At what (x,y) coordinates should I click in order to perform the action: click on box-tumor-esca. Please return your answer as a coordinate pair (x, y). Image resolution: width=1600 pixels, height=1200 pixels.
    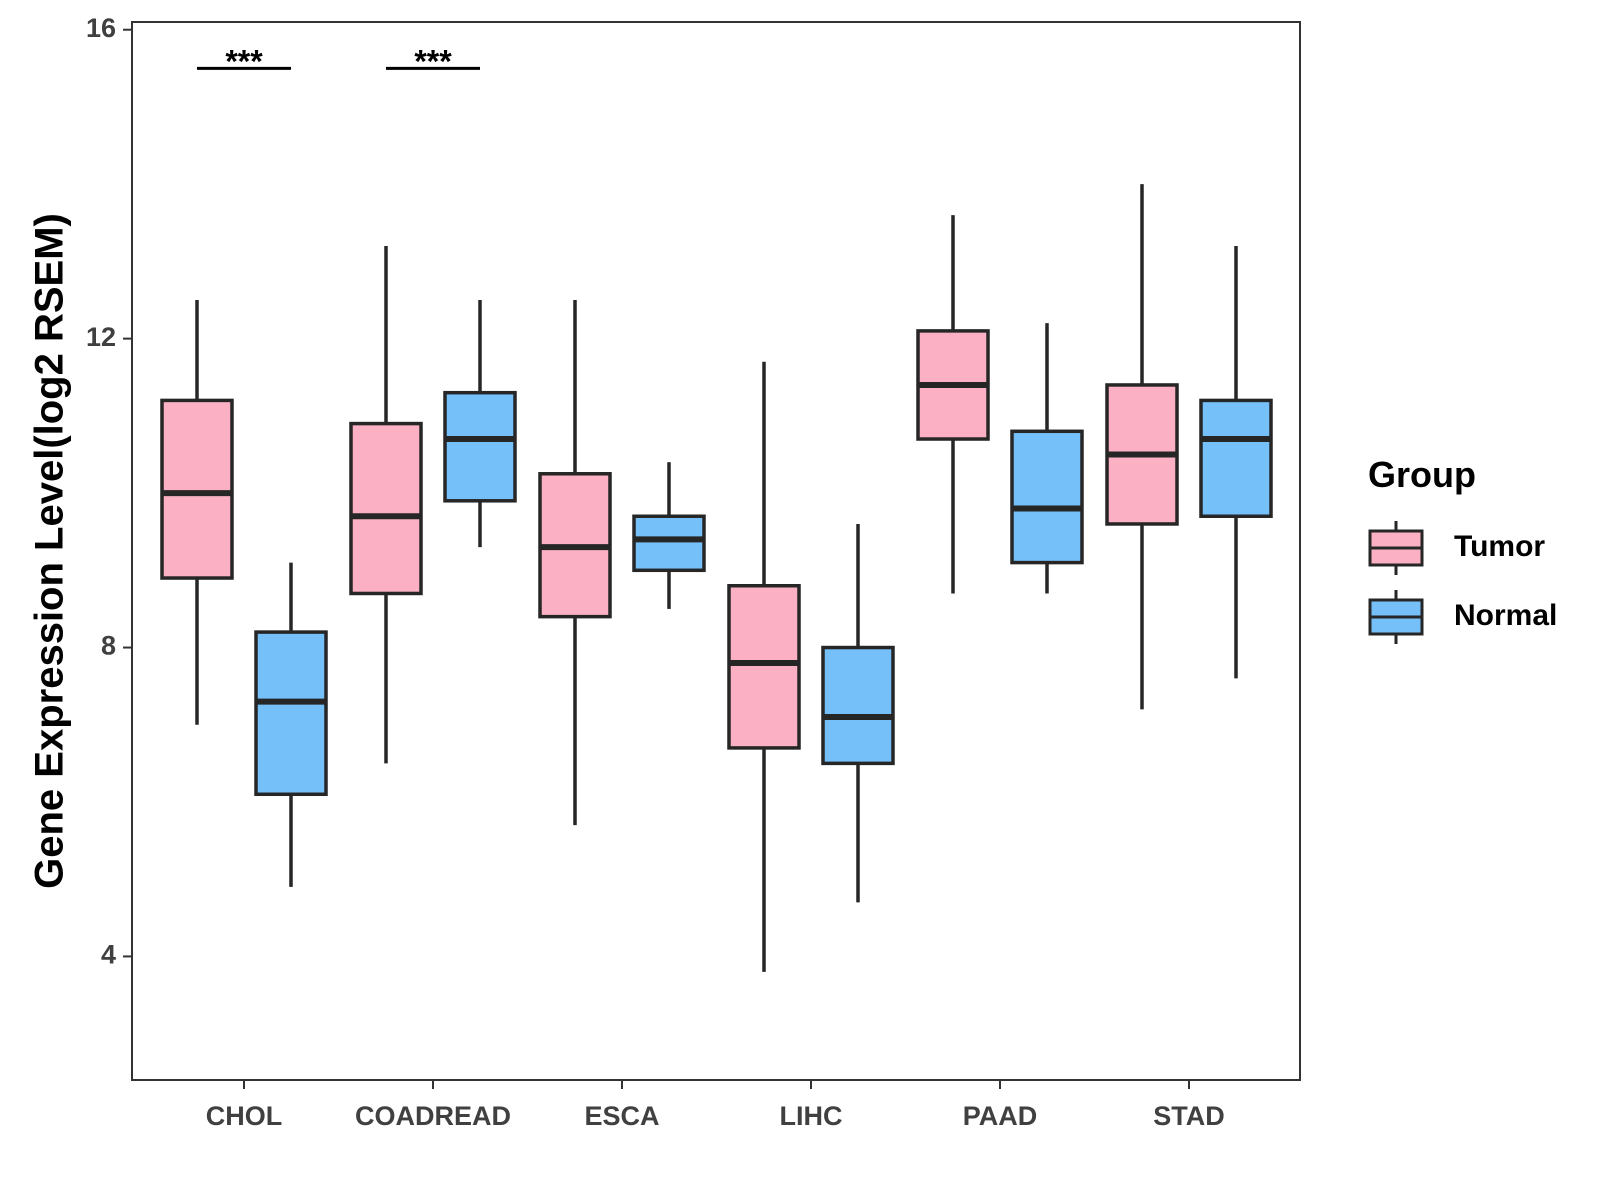
    Looking at the image, I should click on (575, 563).